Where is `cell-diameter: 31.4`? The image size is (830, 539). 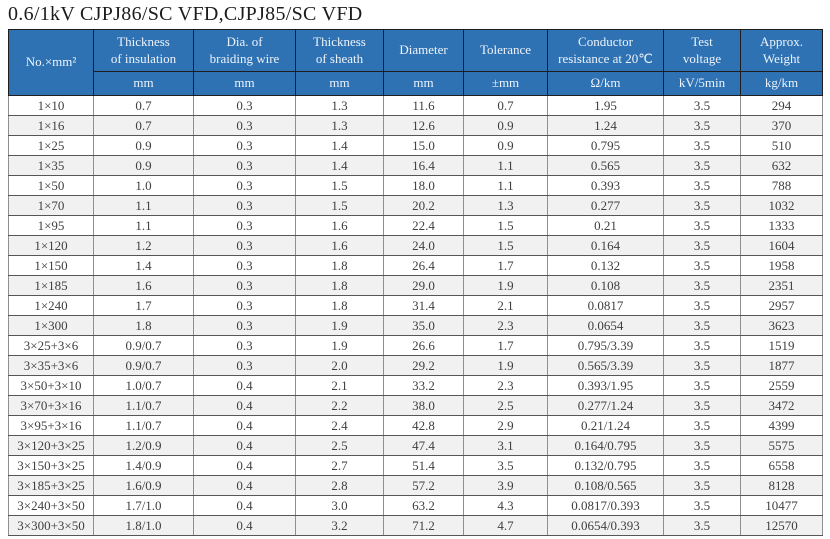 cell-diameter: 31.4 is located at coordinates (423, 305).